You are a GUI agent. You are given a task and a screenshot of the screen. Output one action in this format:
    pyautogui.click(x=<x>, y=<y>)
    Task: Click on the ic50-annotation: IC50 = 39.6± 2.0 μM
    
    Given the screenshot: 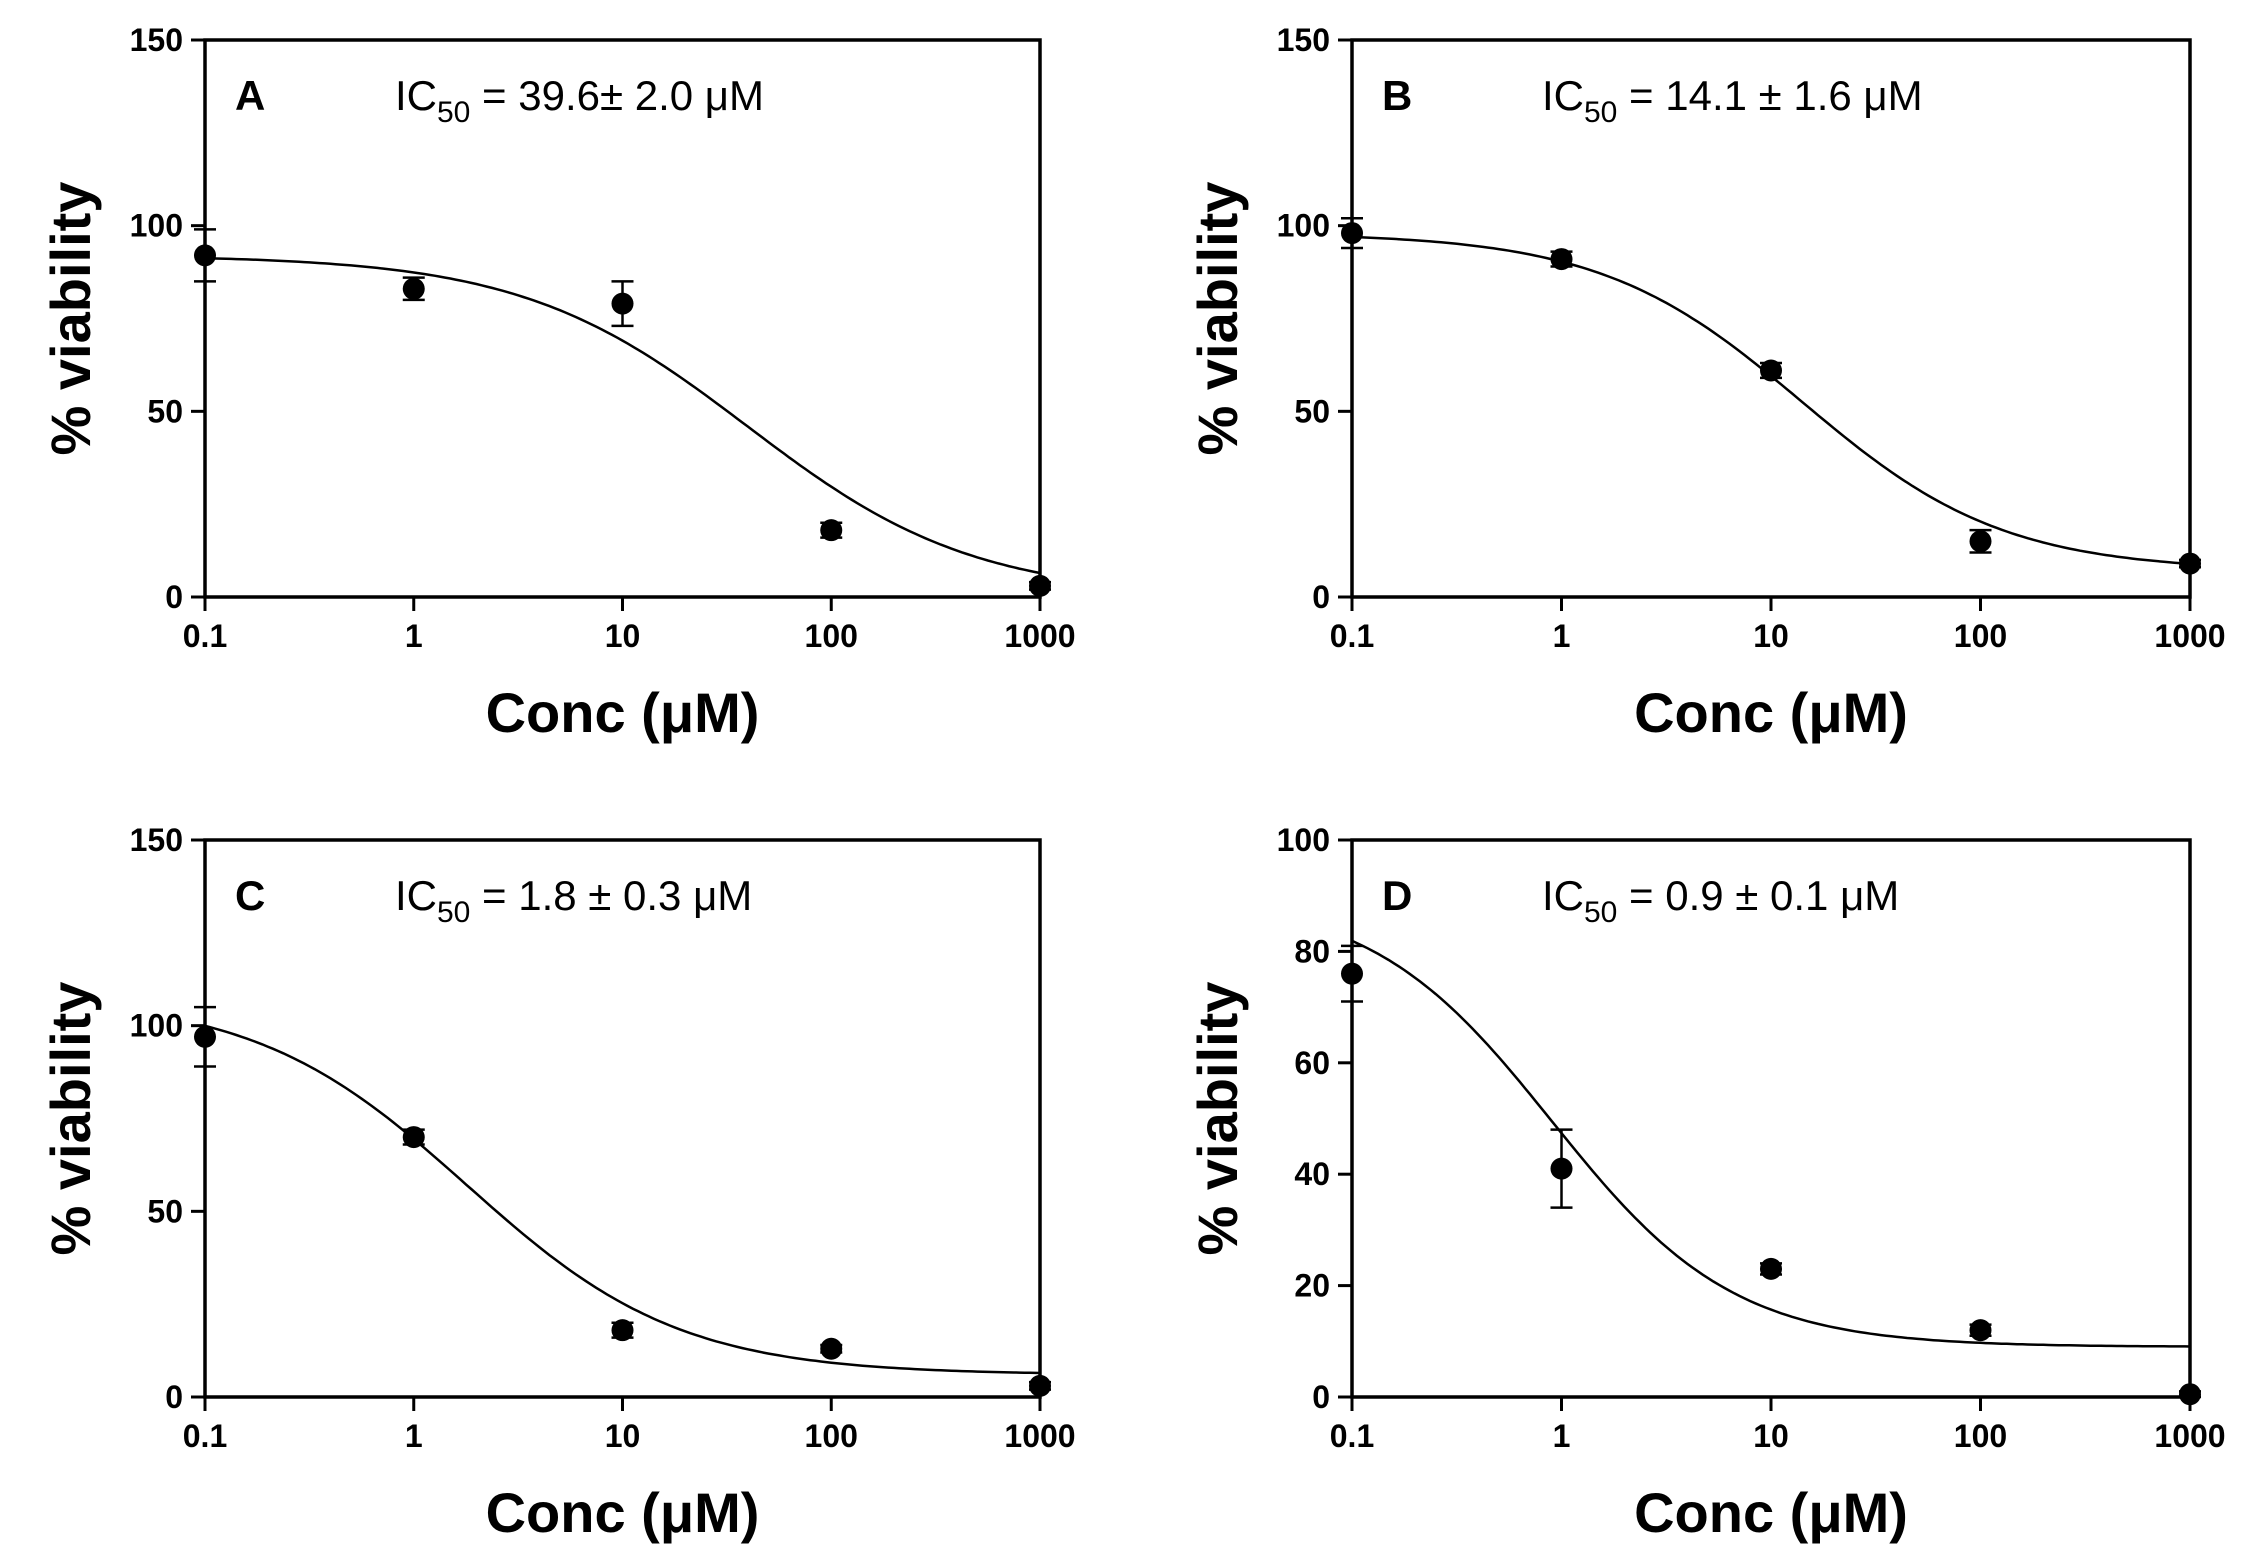 What is the action you would take?
    pyautogui.click(x=579, y=100)
    